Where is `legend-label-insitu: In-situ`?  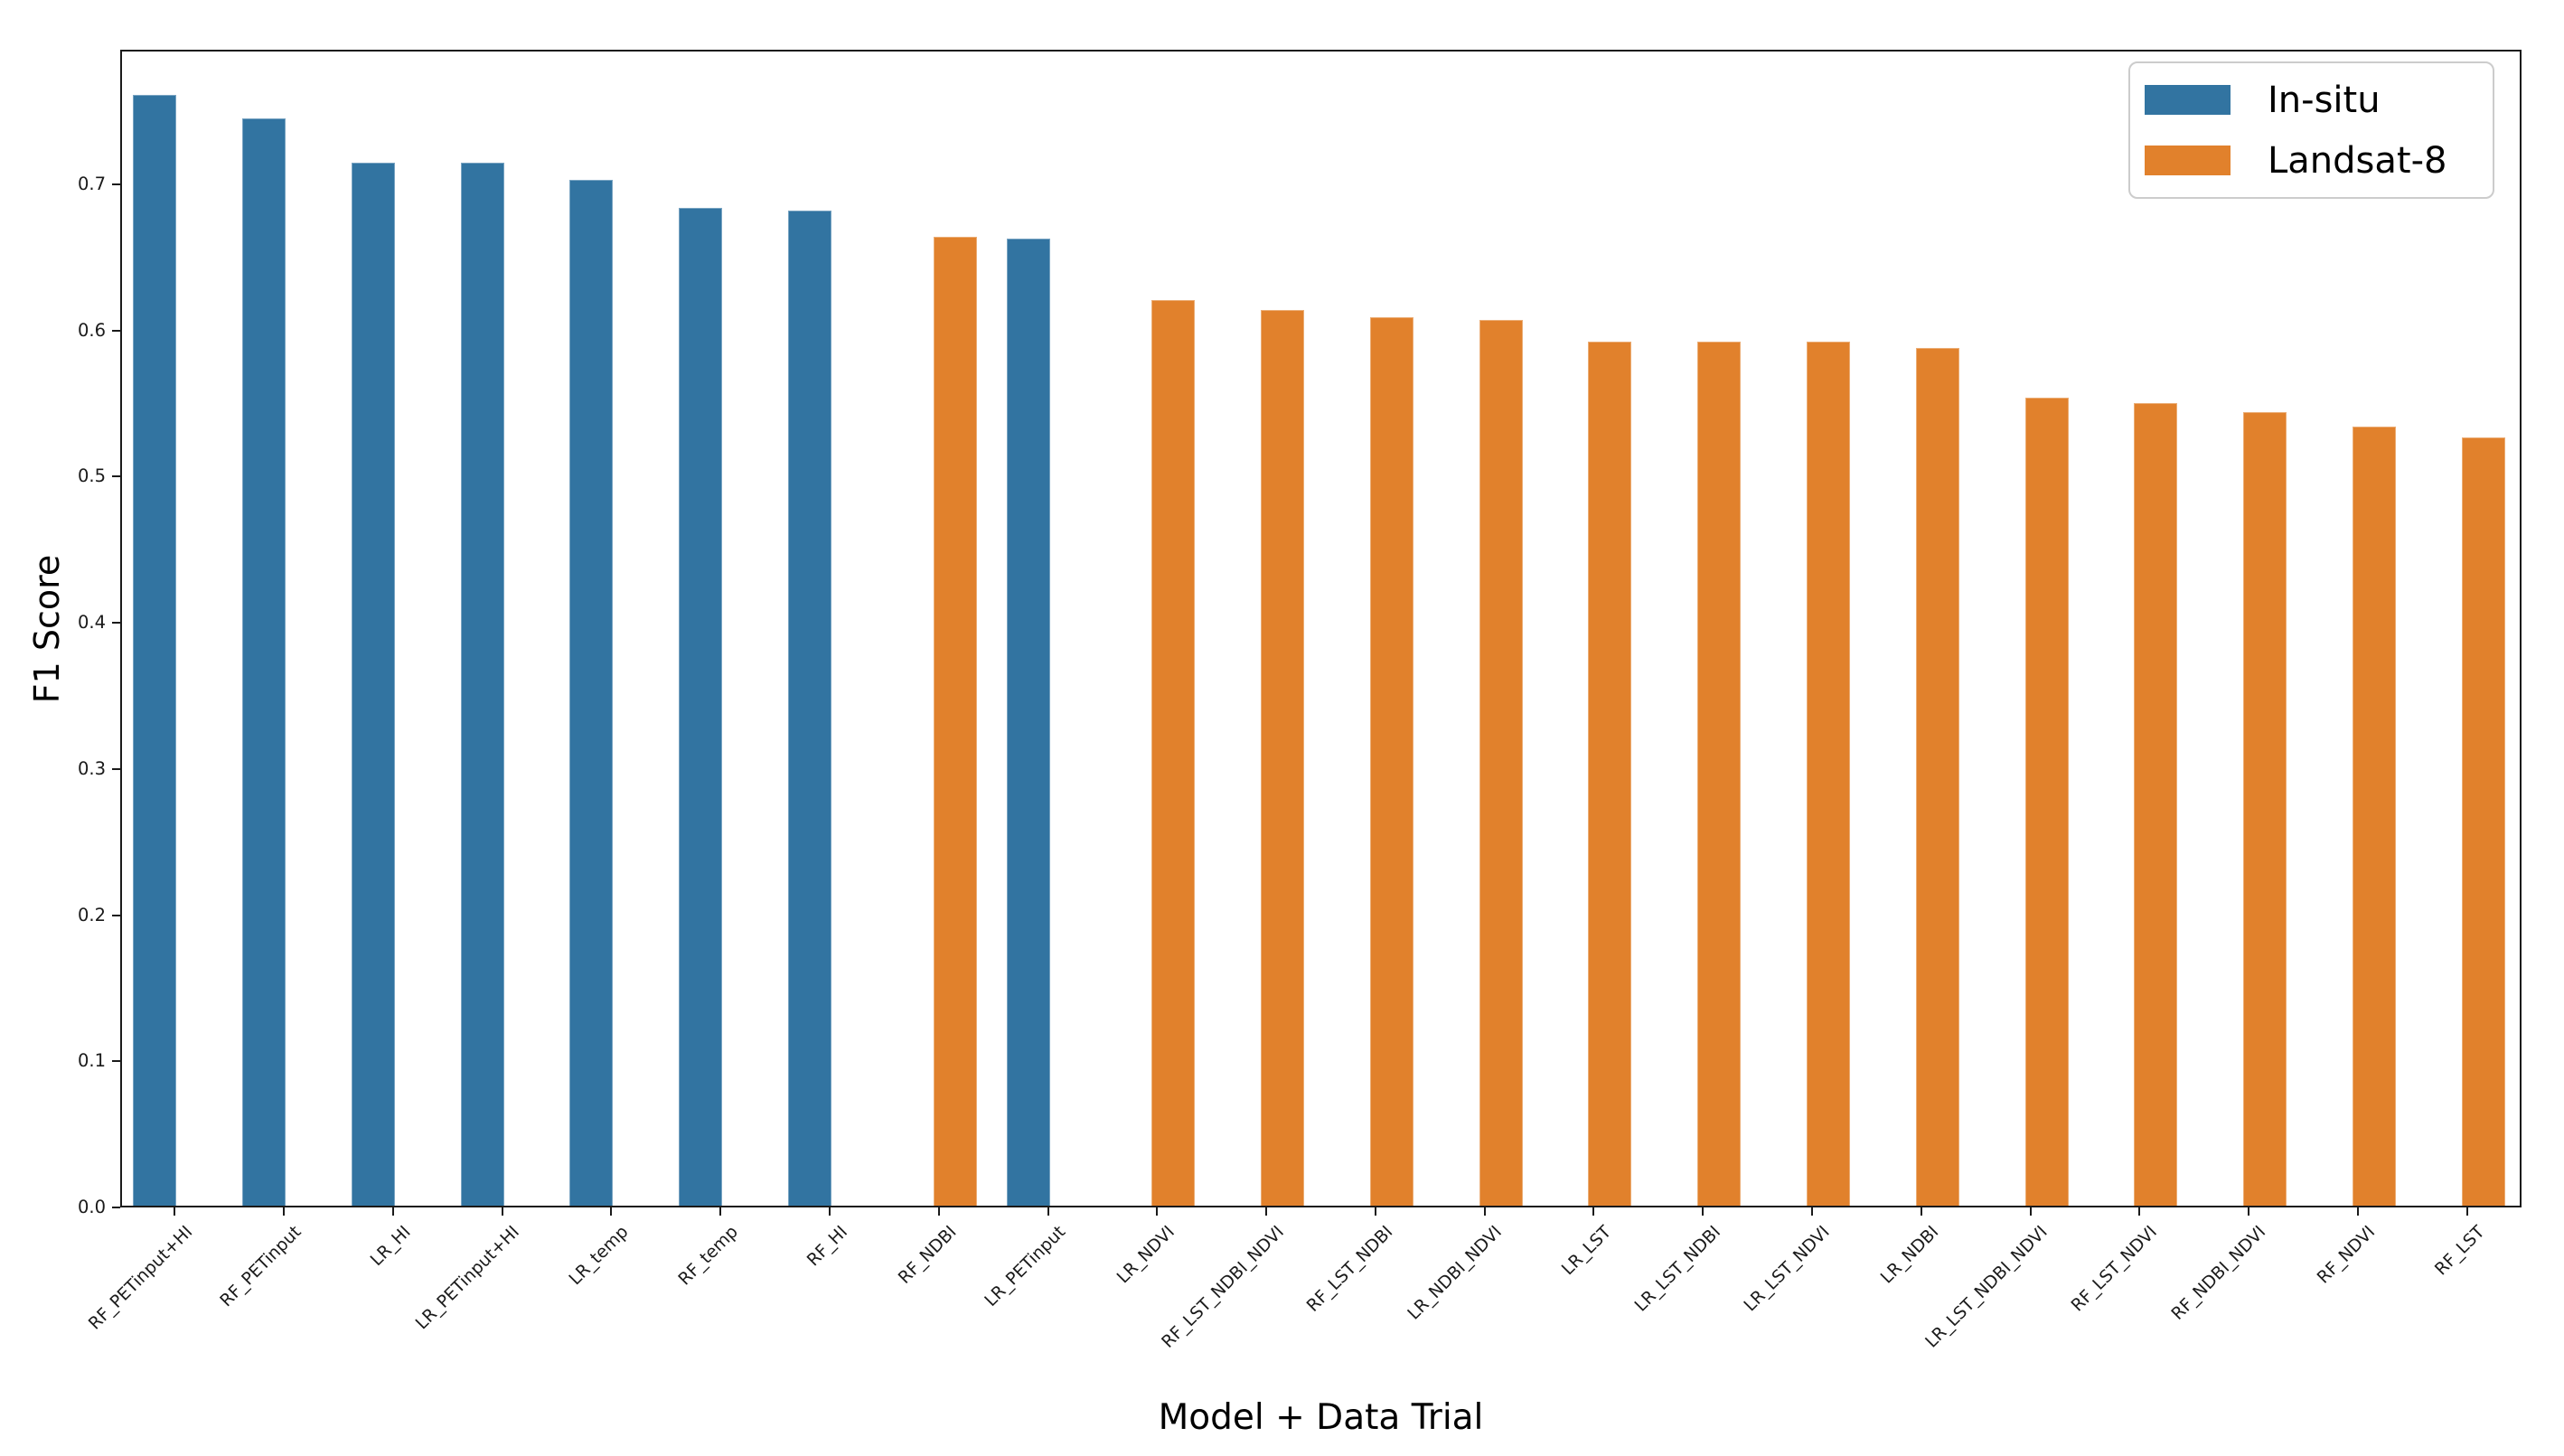 legend-label-insitu: In-situ is located at coordinates (2325, 100).